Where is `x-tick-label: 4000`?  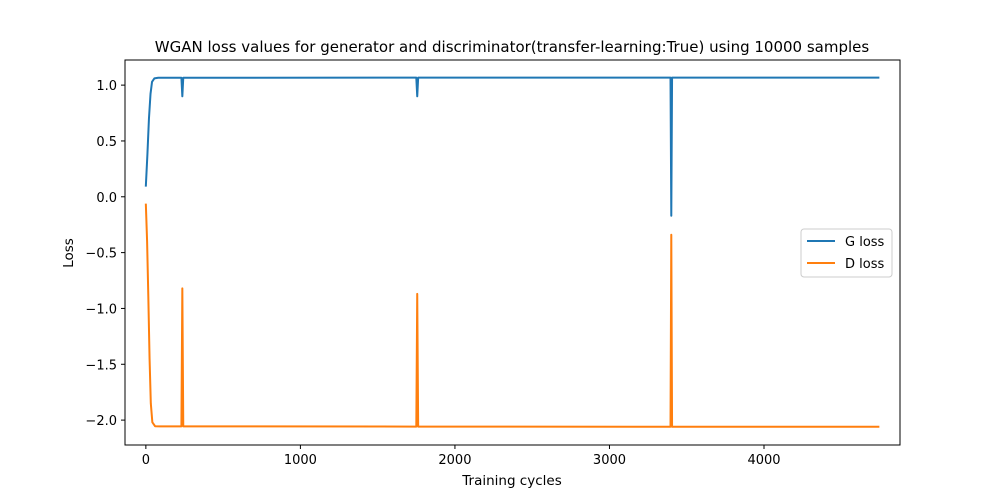 x-tick-label: 4000 is located at coordinates (763, 460).